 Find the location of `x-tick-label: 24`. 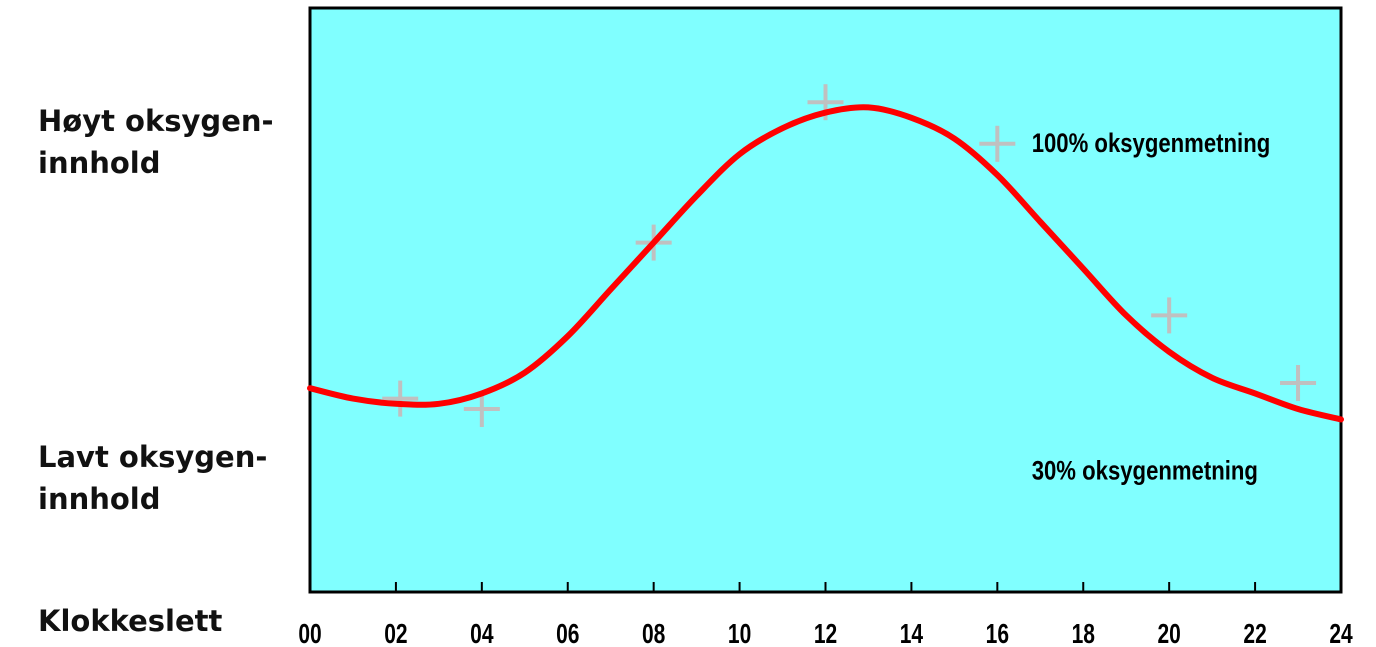

x-tick-label: 24 is located at coordinates (1341, 633).